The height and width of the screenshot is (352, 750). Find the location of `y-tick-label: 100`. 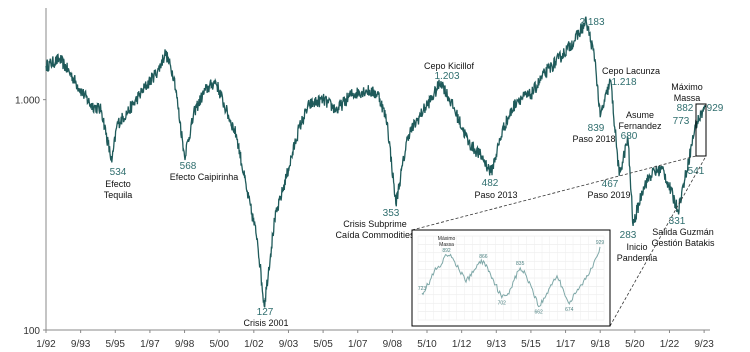

y-tick-label: 100 is located at coordinates (31, 331).